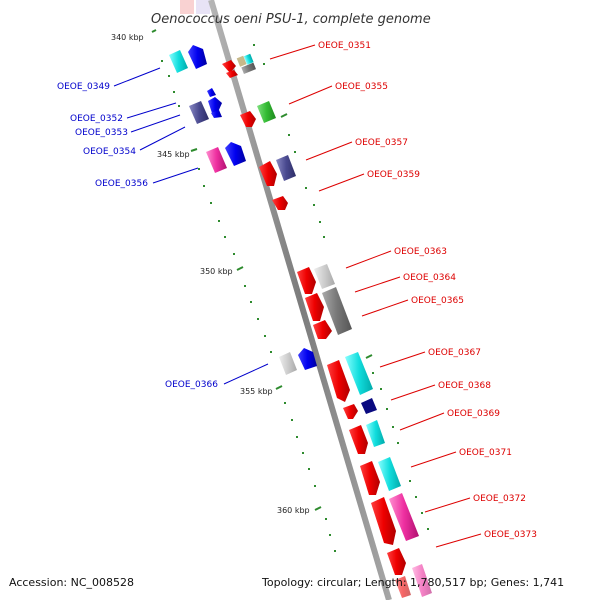 The image size is (600, 600). I want to click on gene-oeoe-0369-a, so click(358, 439).